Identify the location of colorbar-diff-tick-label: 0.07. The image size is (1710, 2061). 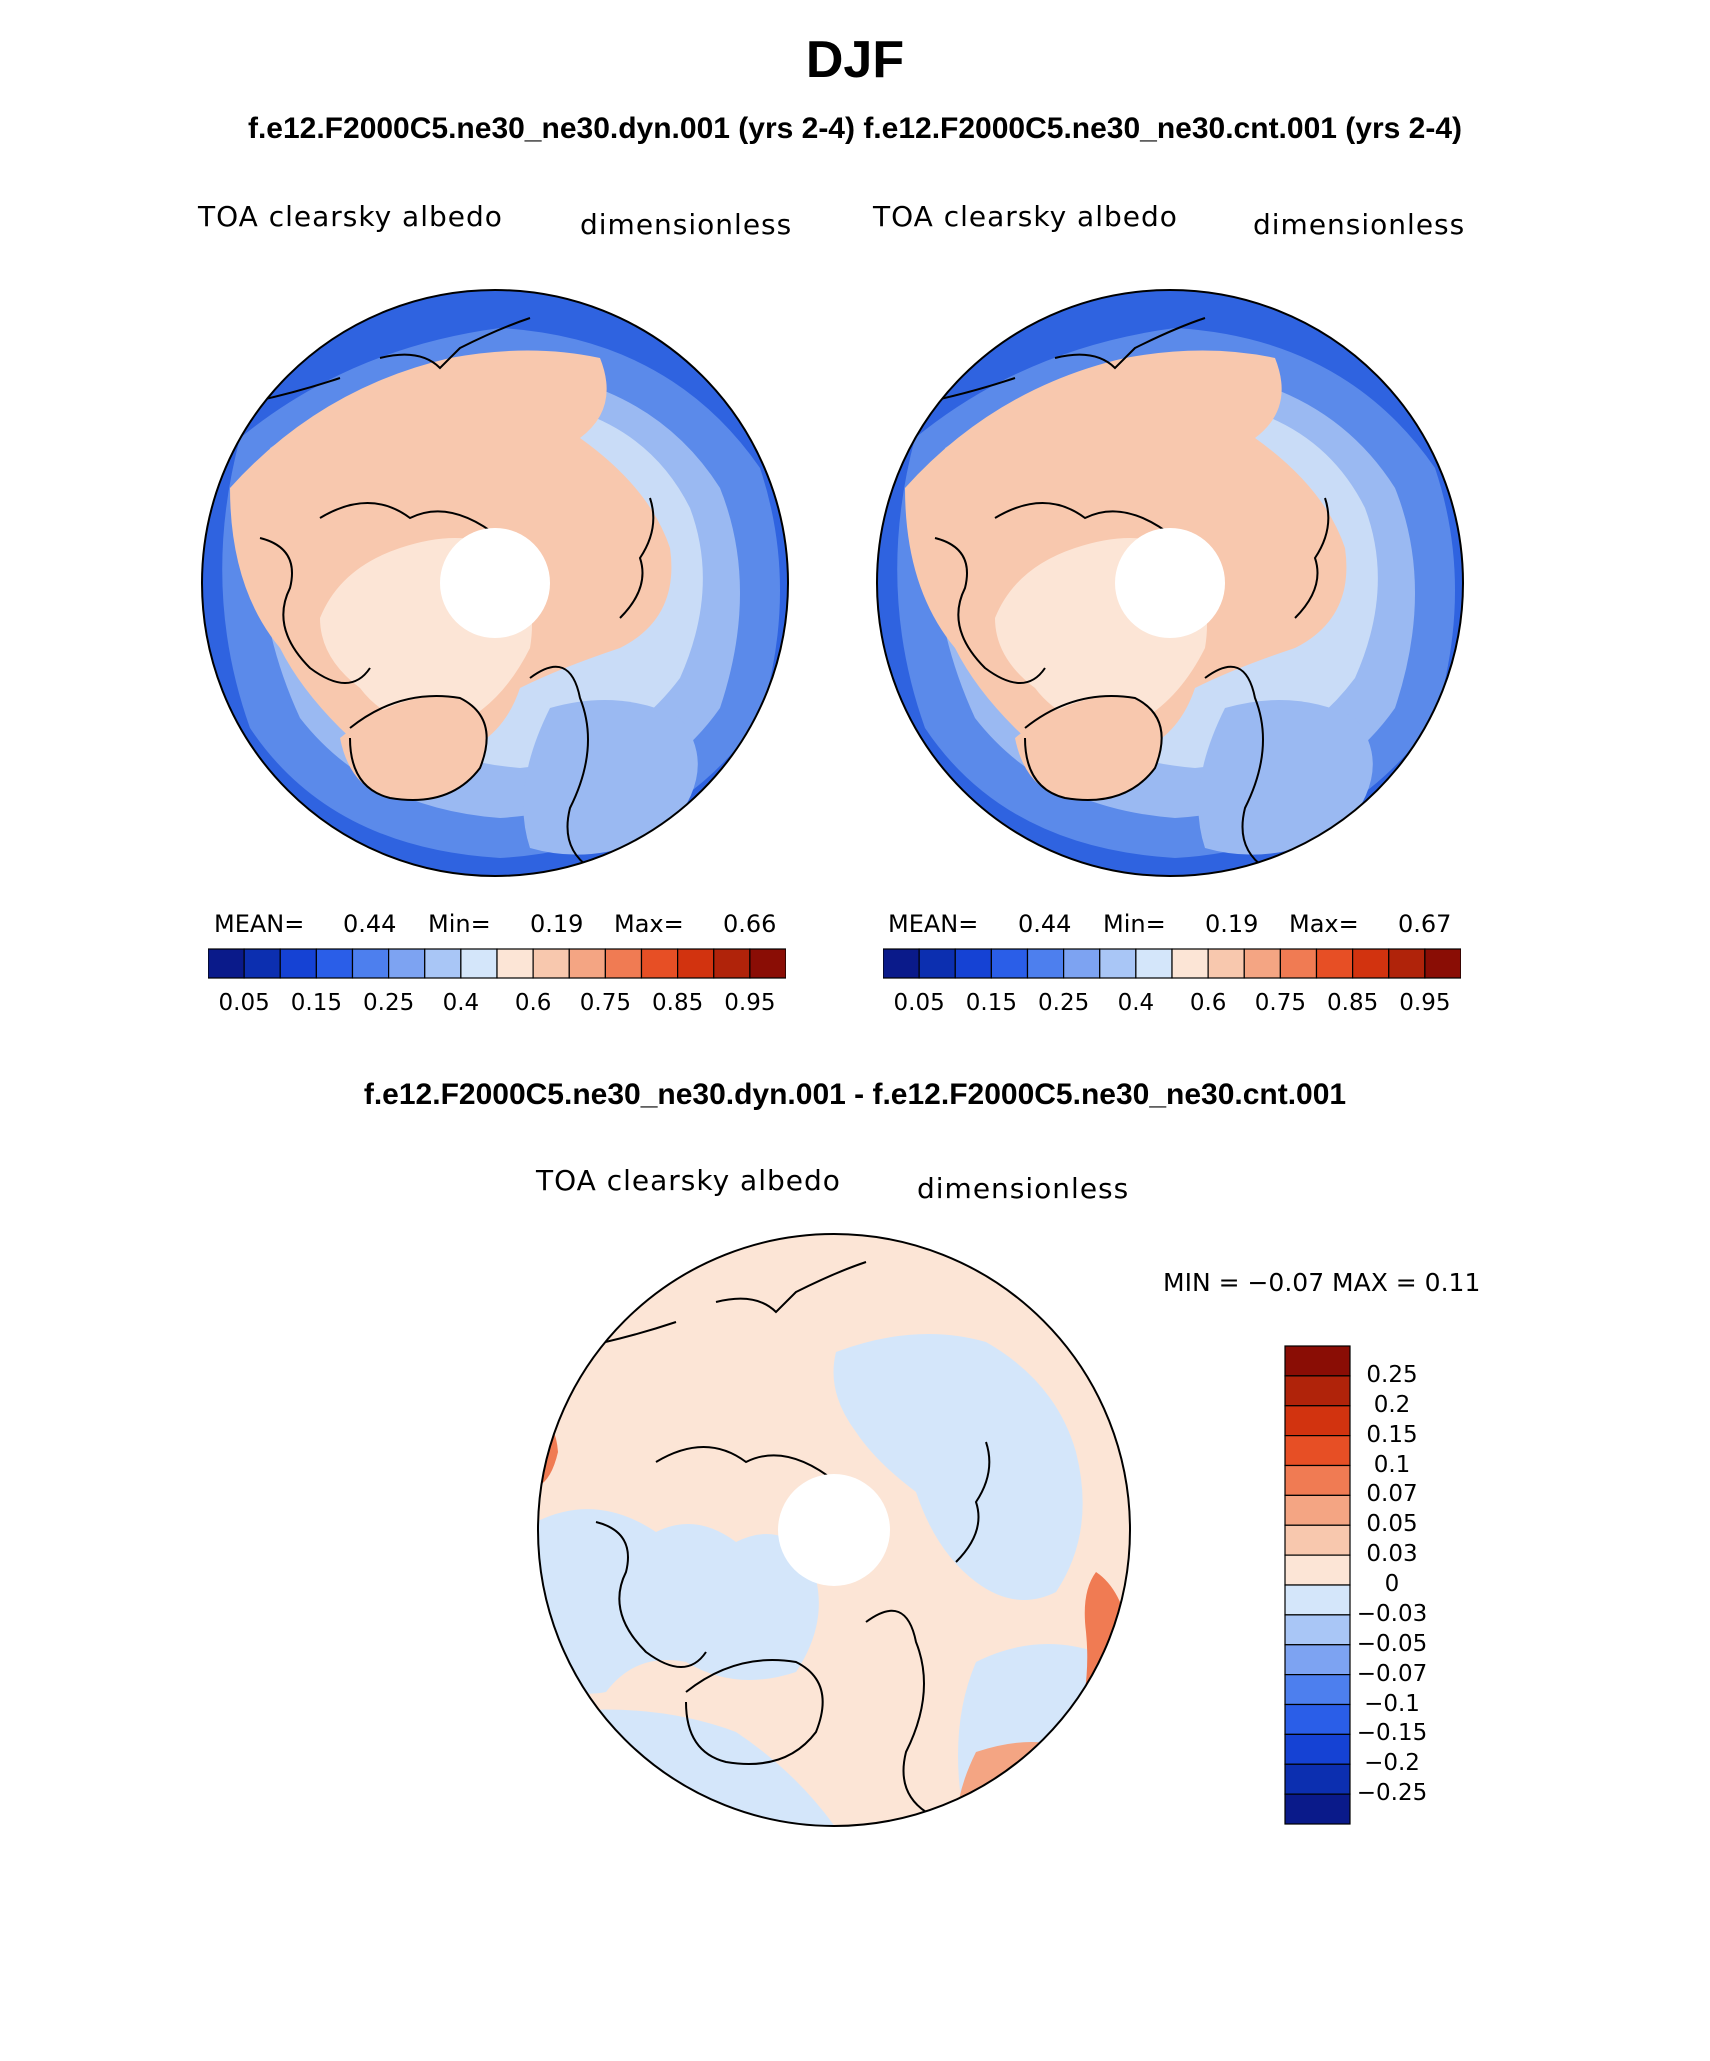
(1392, 1494).